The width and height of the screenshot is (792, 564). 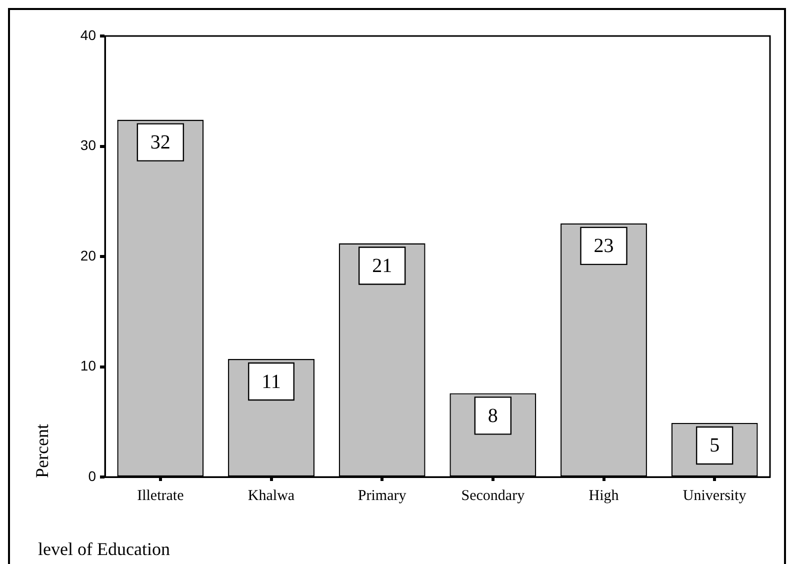 I want to click on y-tick-label: 40, so click(x=88, y=34).